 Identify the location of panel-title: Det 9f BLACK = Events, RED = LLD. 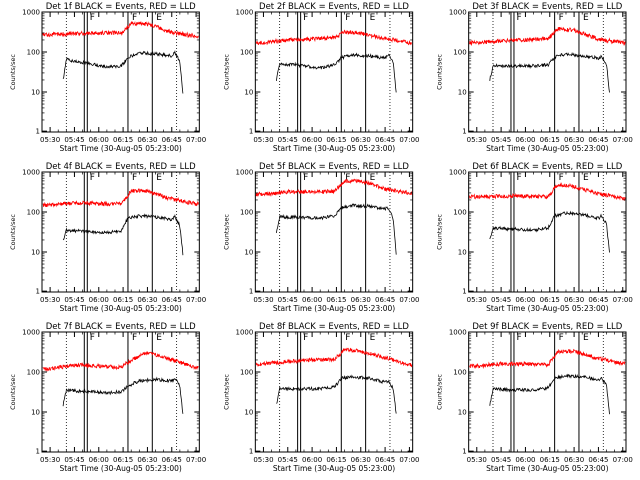
(547, 327).